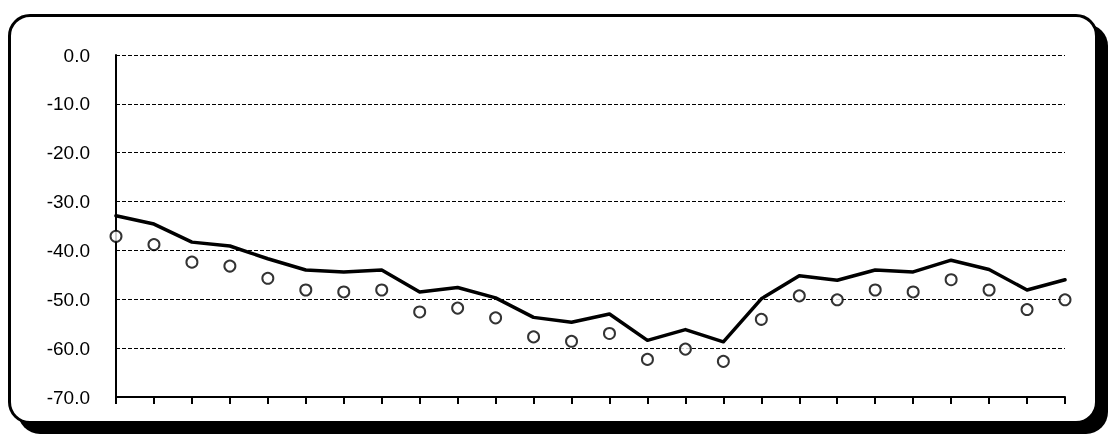  Describe the element at coordinates (68, 250) in the screenshot. I see `y-tick-label: -40.0` at that location.